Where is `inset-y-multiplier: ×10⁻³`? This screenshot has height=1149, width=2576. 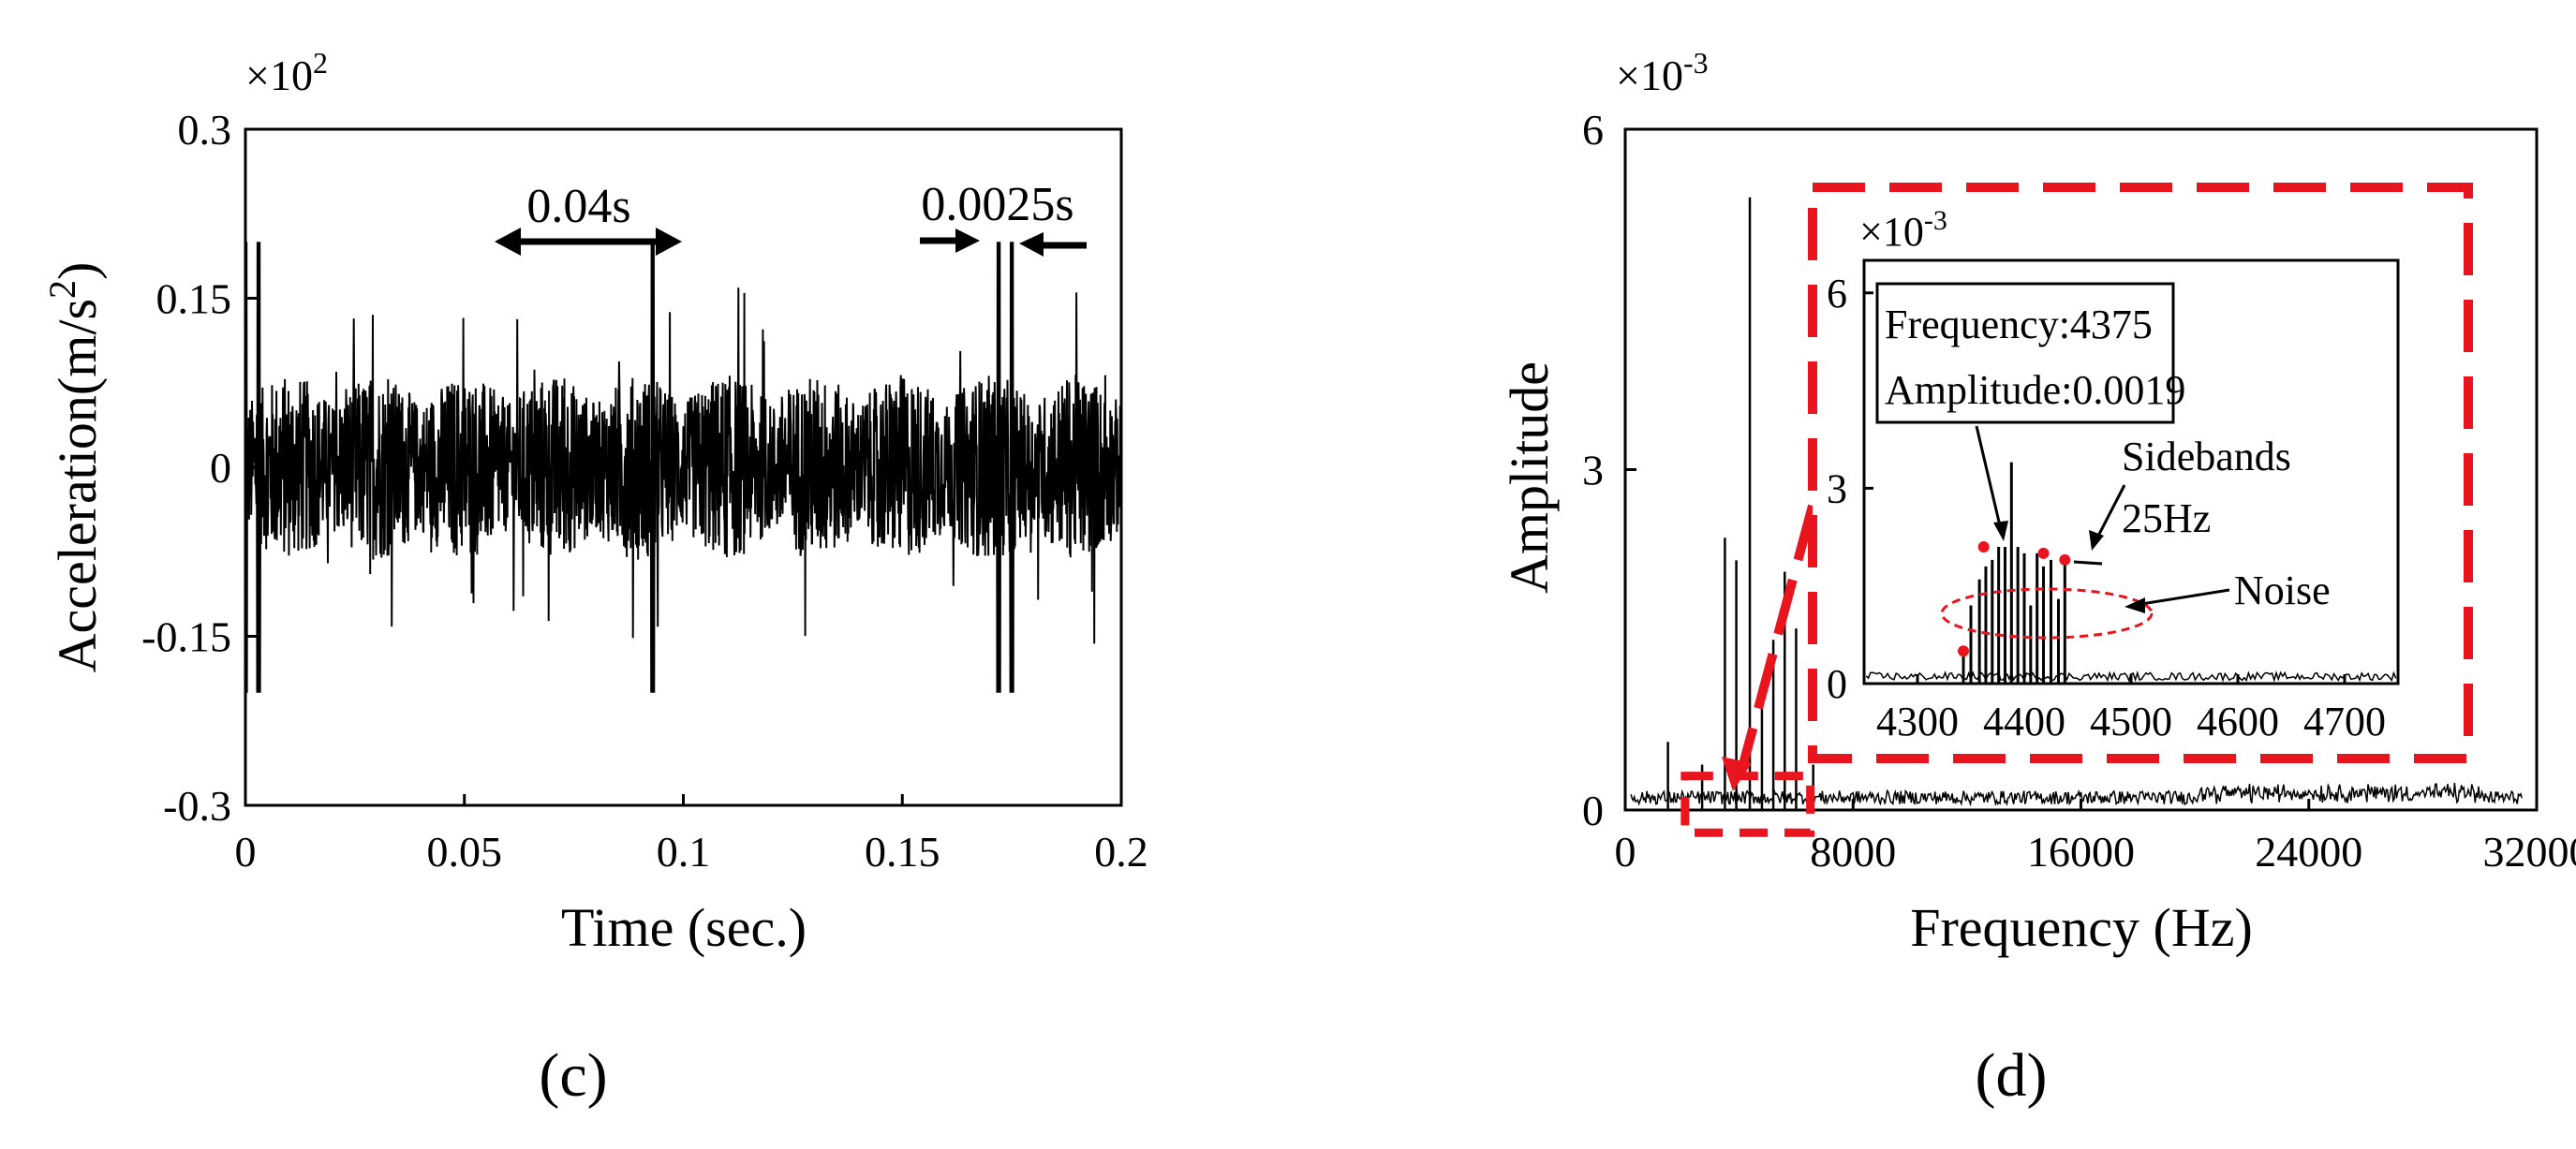
inset-y-multiplier: ×10⁻³ is located at coordinates (1903, 230).